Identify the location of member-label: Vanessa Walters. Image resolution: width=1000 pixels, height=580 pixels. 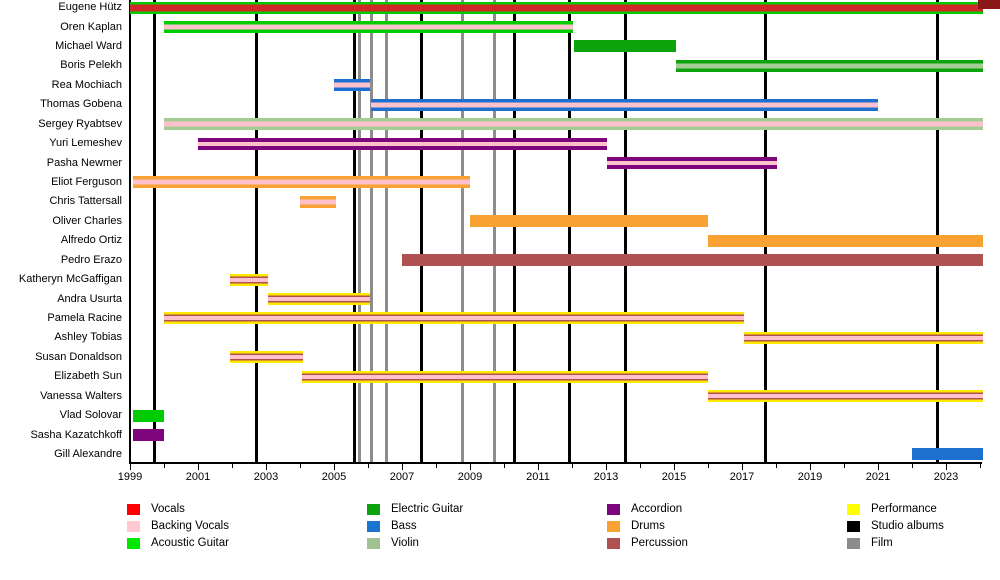
(81, 395).